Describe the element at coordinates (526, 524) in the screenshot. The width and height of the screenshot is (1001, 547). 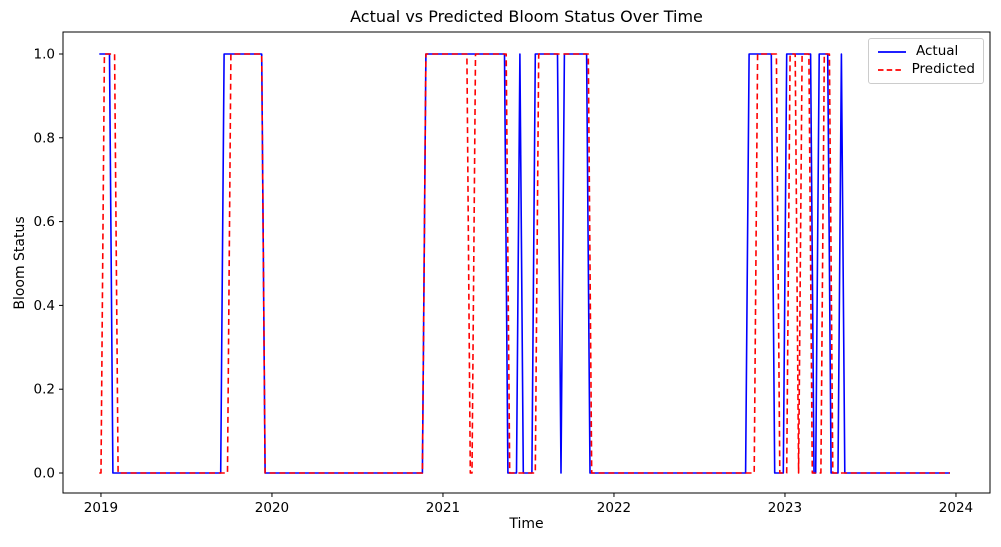
I see `x-axis-label: Time` at that location.